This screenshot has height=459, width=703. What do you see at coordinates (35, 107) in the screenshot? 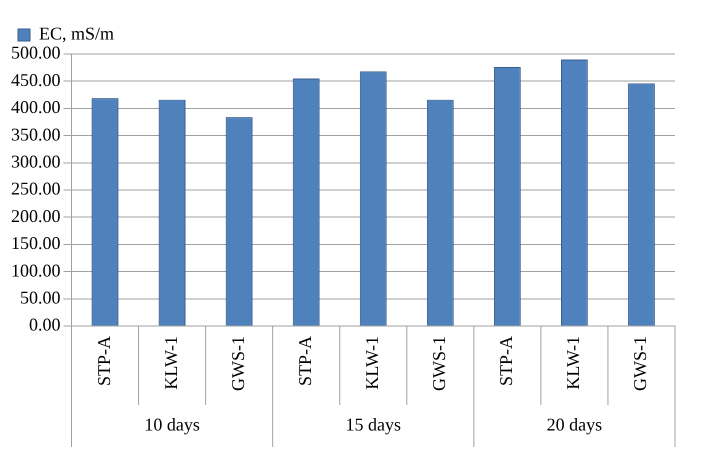
I see `y-tick-label: 400.00` at bounding box center [35, 107].